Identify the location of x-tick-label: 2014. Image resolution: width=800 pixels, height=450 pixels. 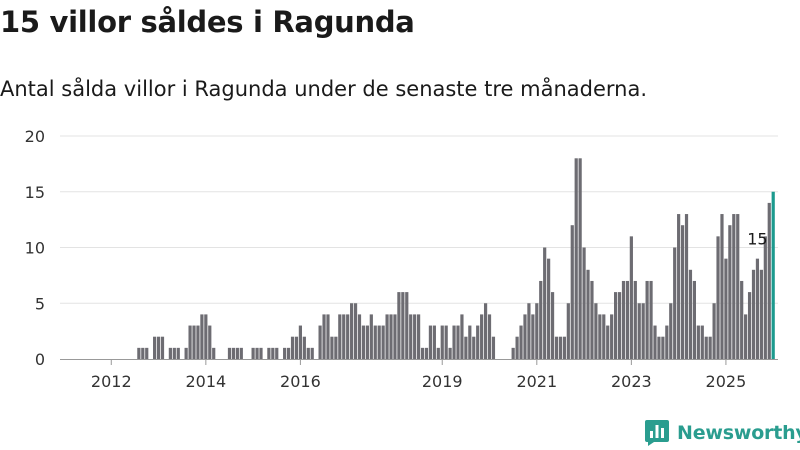
(205, 381).